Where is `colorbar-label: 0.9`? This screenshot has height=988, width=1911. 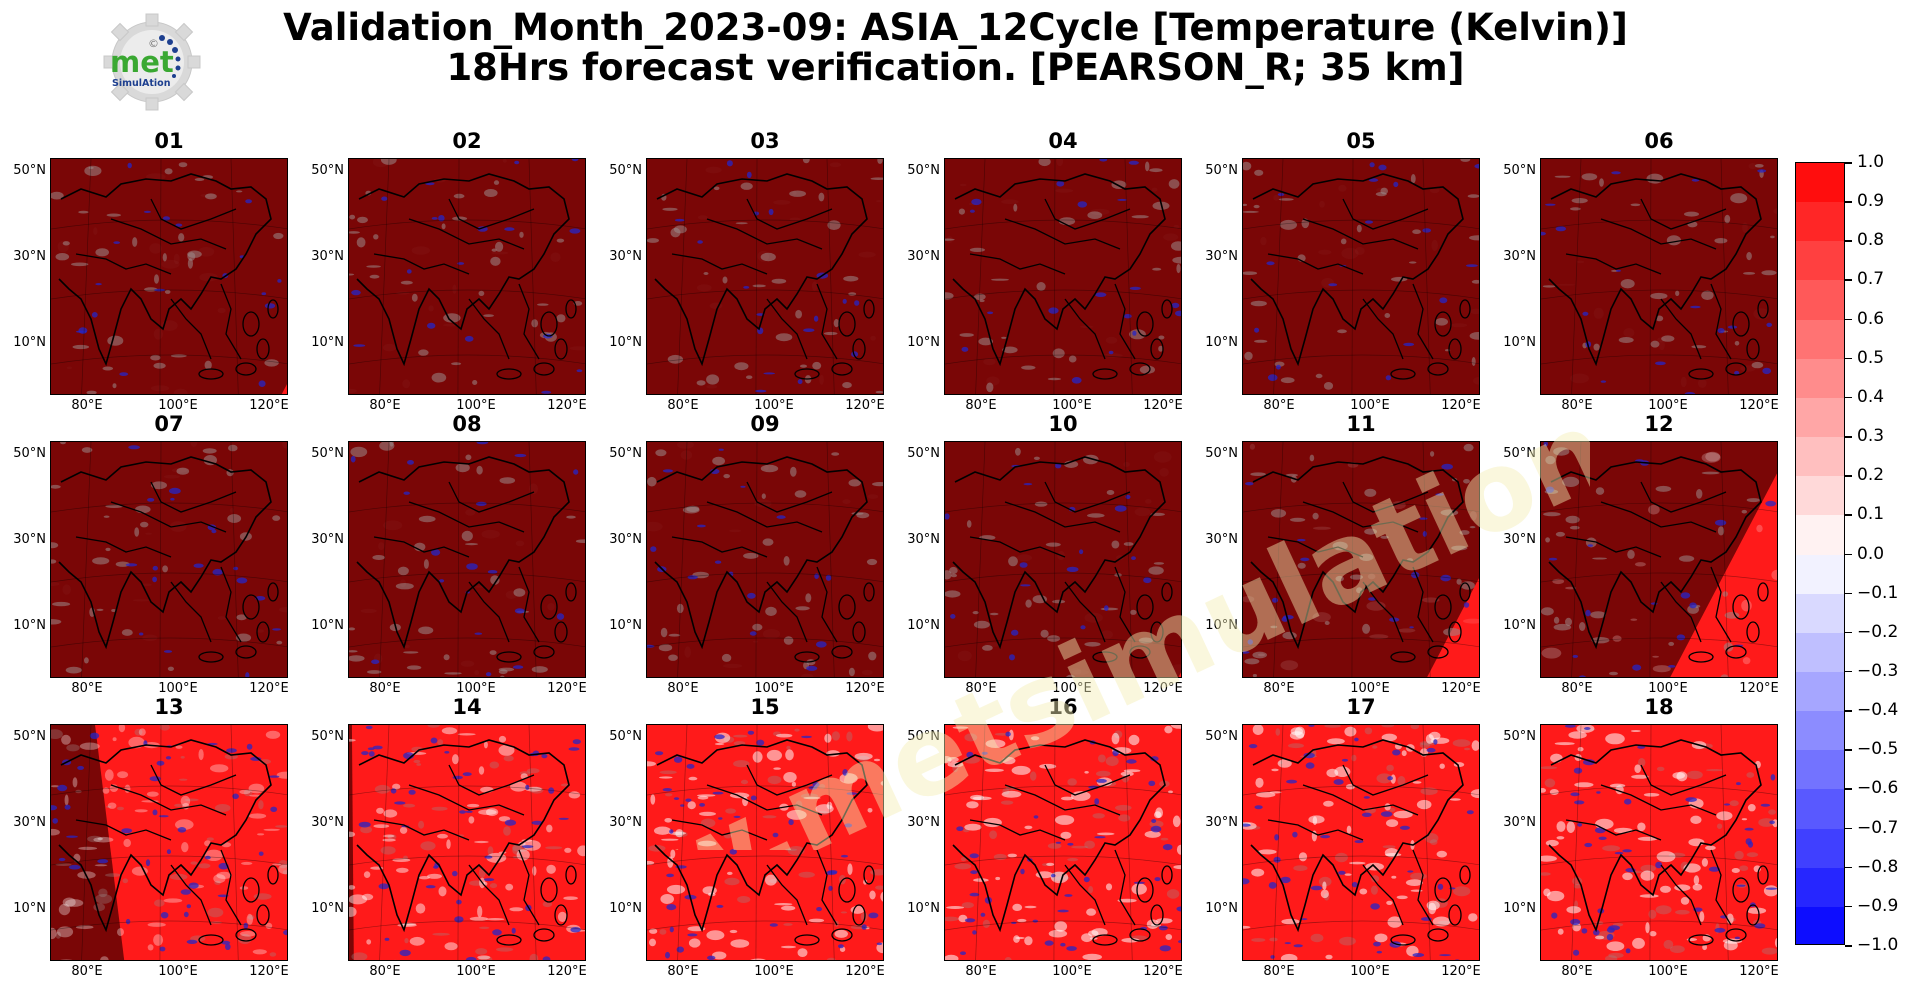
colorbar-label: 0.9 is located at coordinates (1871, 201).